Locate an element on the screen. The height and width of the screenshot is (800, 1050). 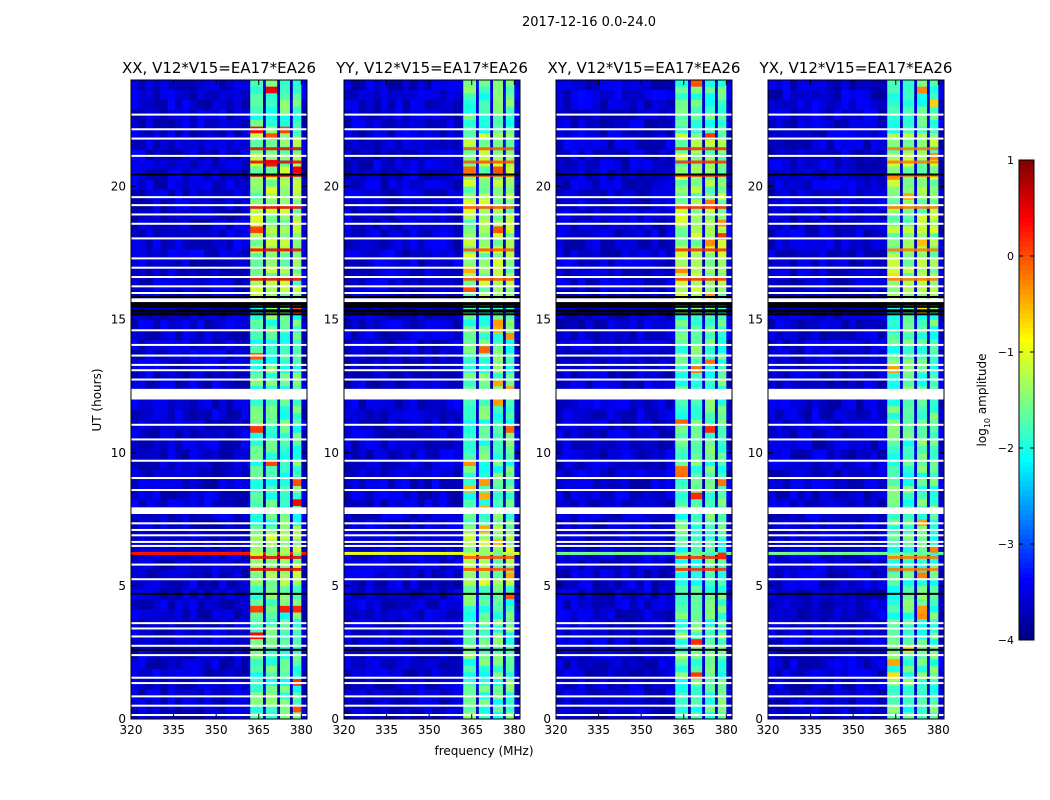
bright-row is located at coordinates (276, 279).